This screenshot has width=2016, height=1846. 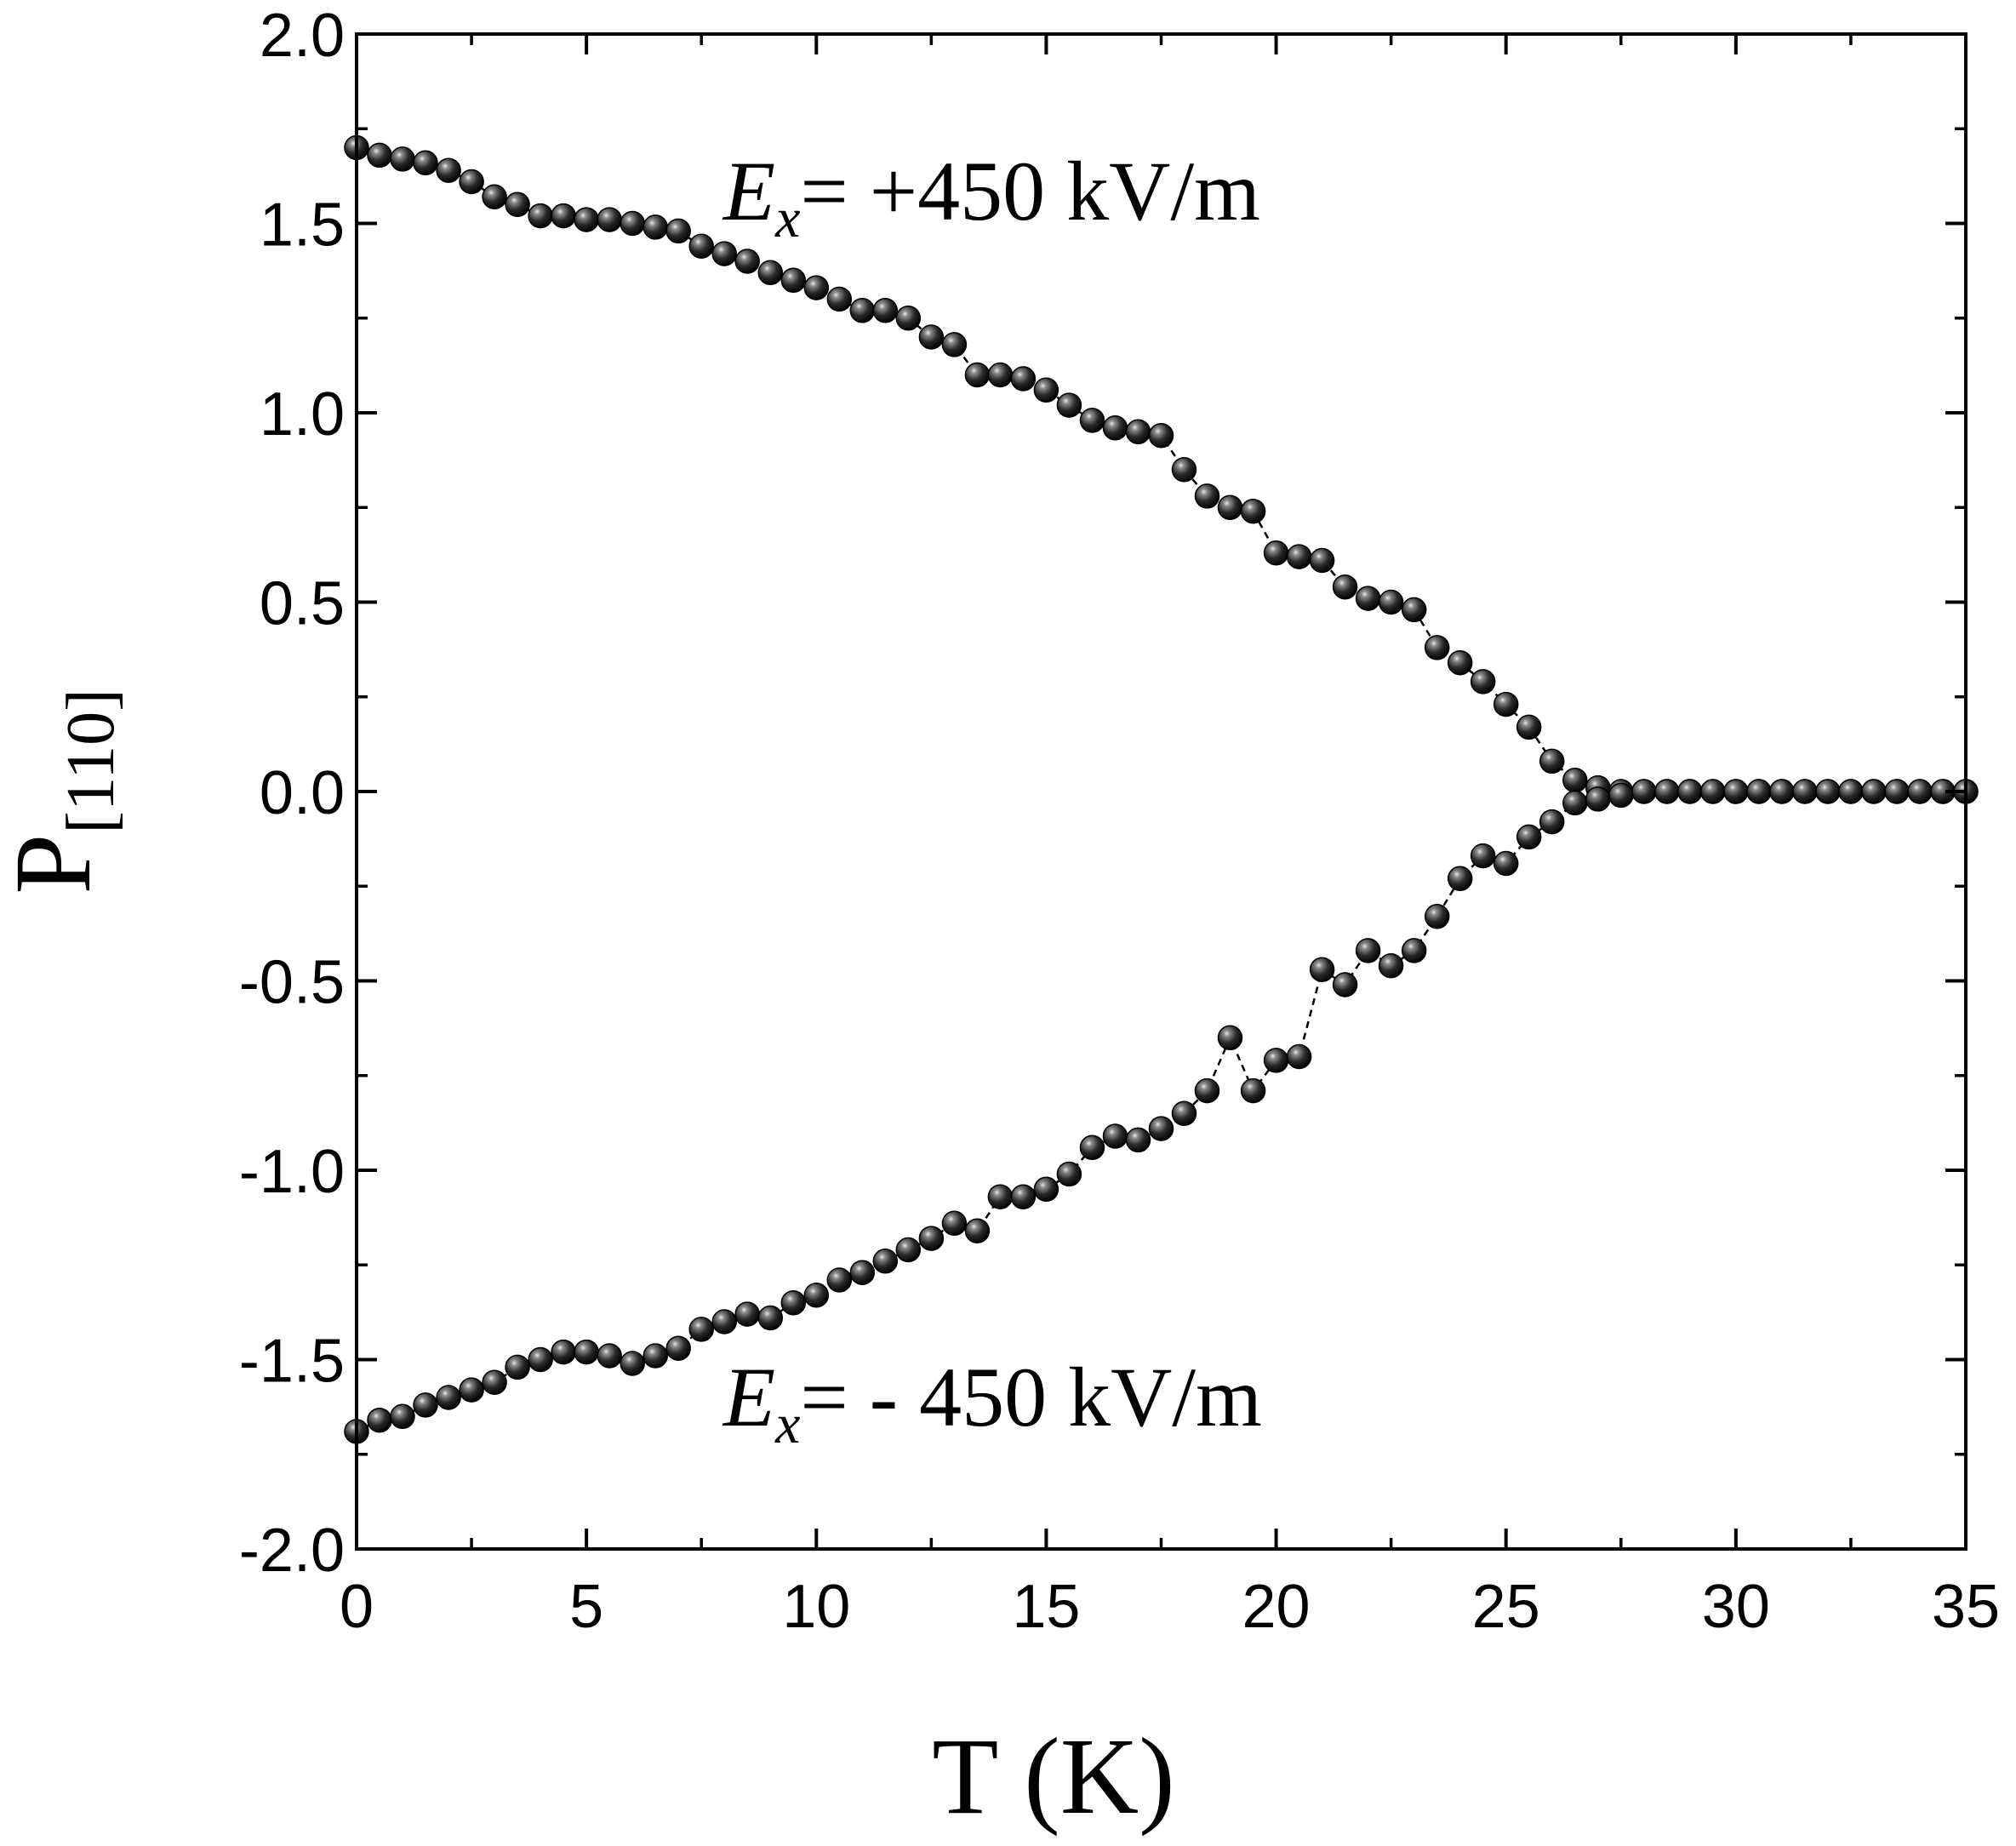 What do you see at coordinates (1276, 1607) in the screenshot?
I see `x-tick-label: 20` at bounding box center [1276, 1607].